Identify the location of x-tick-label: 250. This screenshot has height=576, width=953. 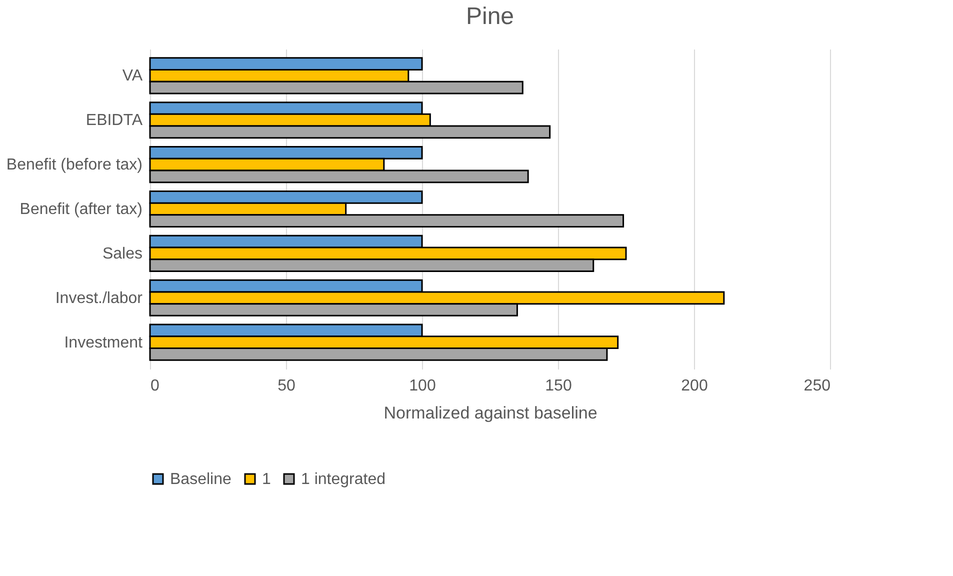
(817, 386).